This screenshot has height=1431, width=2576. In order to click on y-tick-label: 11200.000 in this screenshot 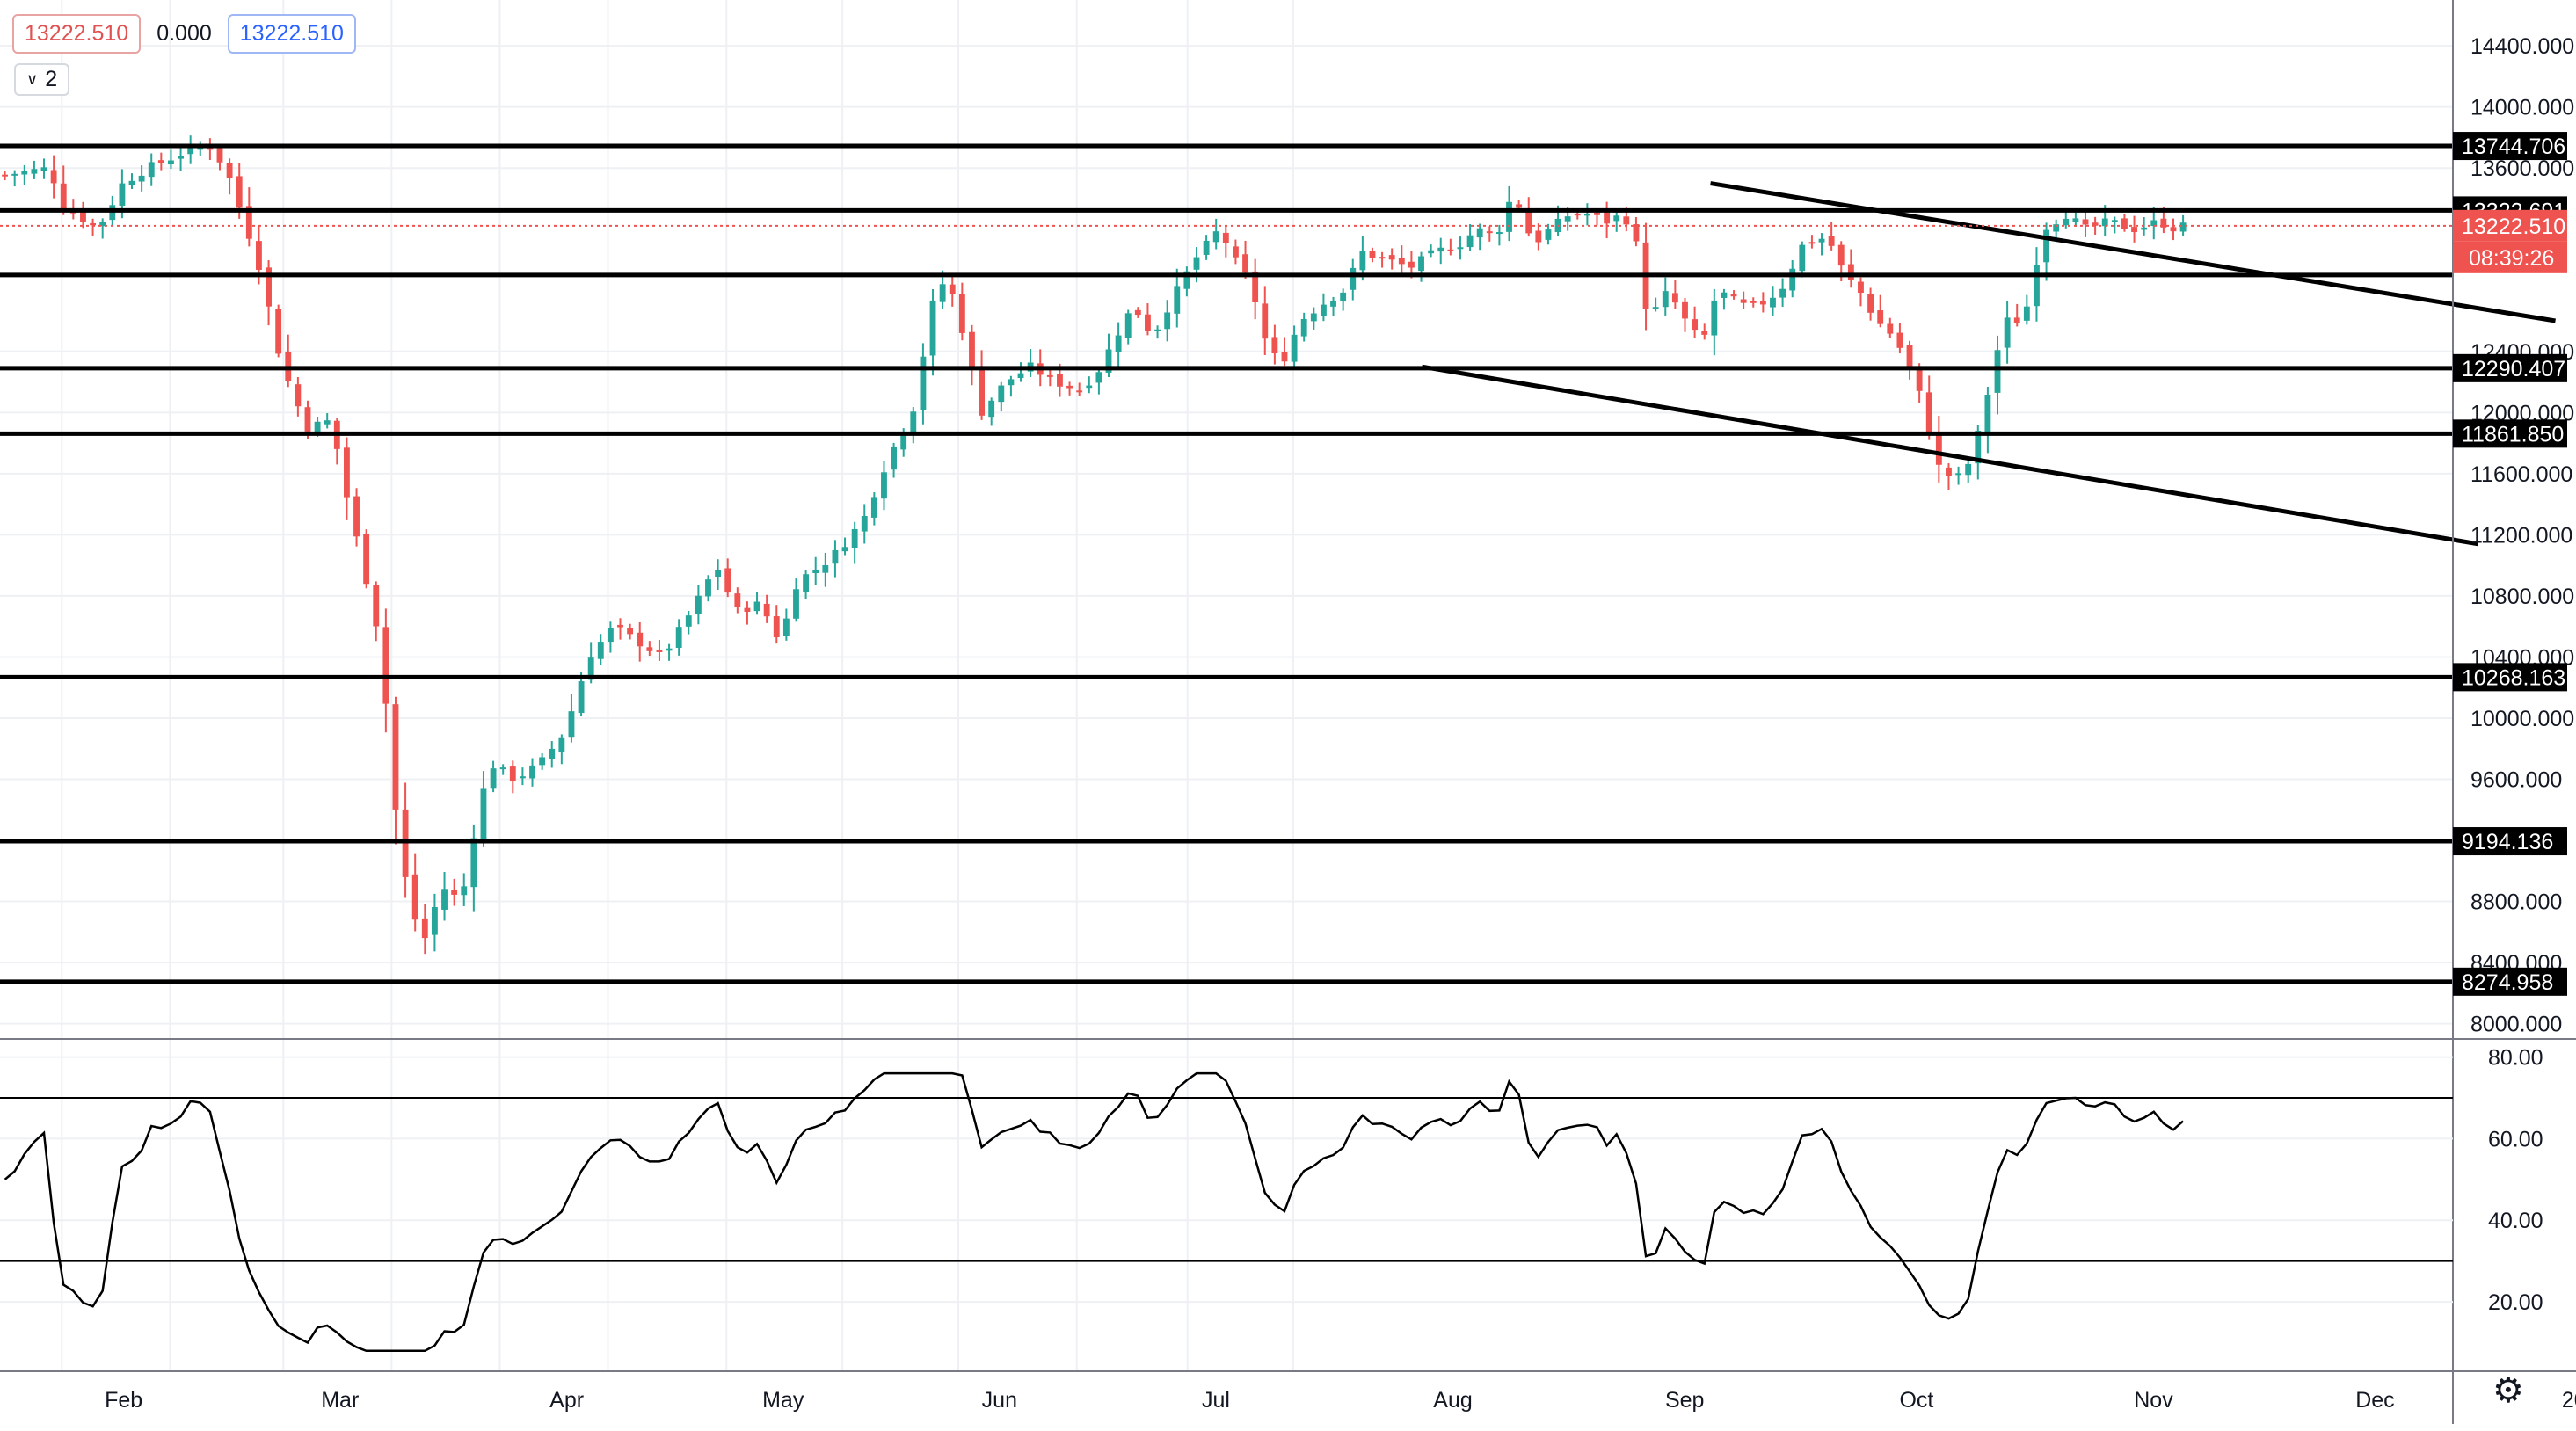, I will do `click(2521, 535)`.